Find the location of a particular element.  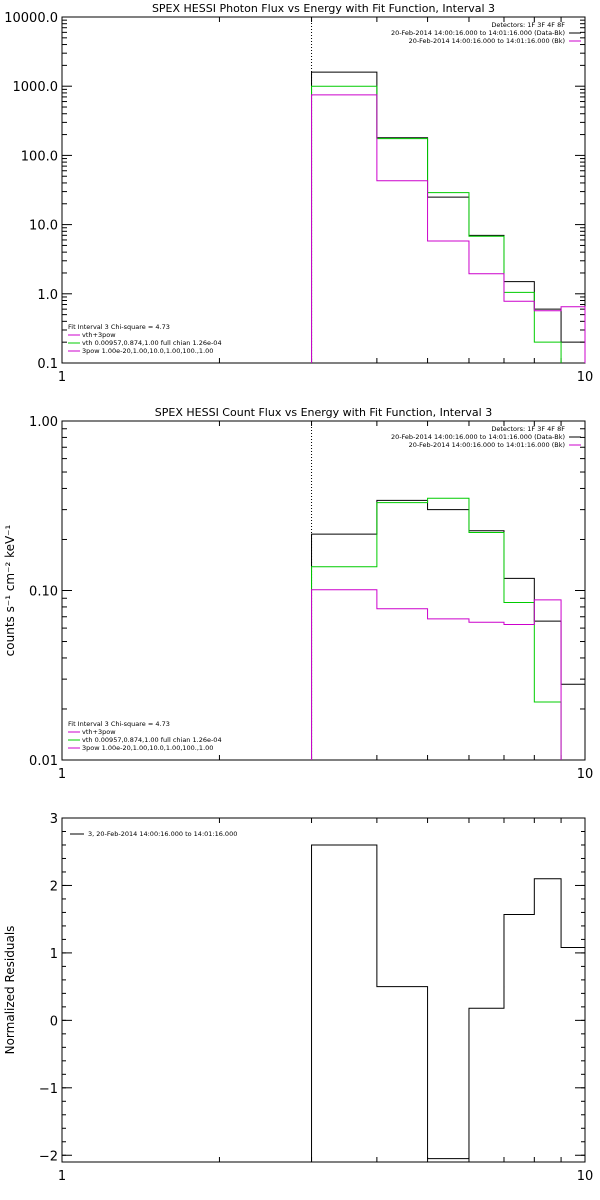

y-axis-label: counts s⁻¹ cm⁻² keV⁻¹ is located at coordinates (10, 590).